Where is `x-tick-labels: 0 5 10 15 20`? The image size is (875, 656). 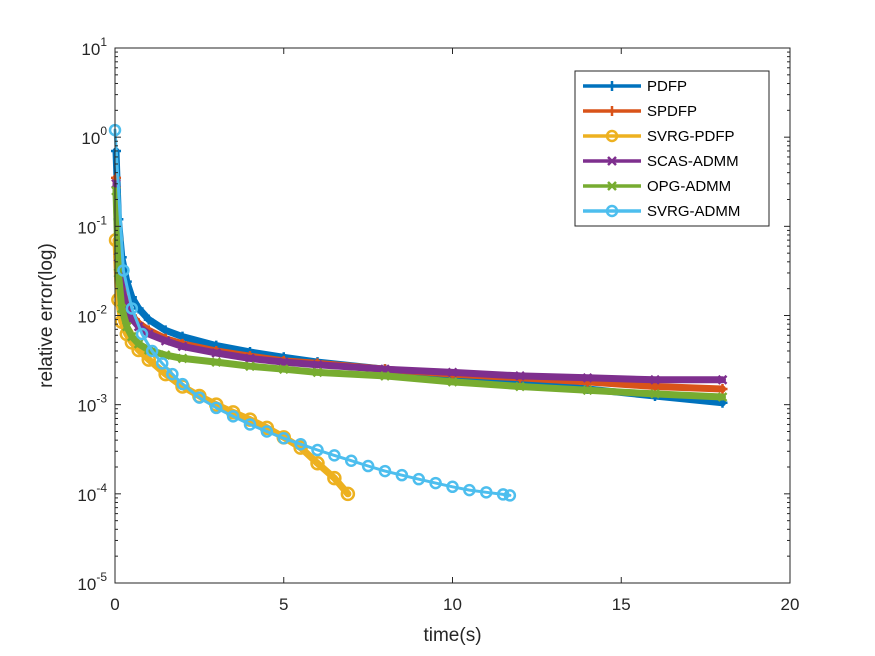
x-tick-labels: 0 5 10 15 20 is located at coordinates (454, 604).